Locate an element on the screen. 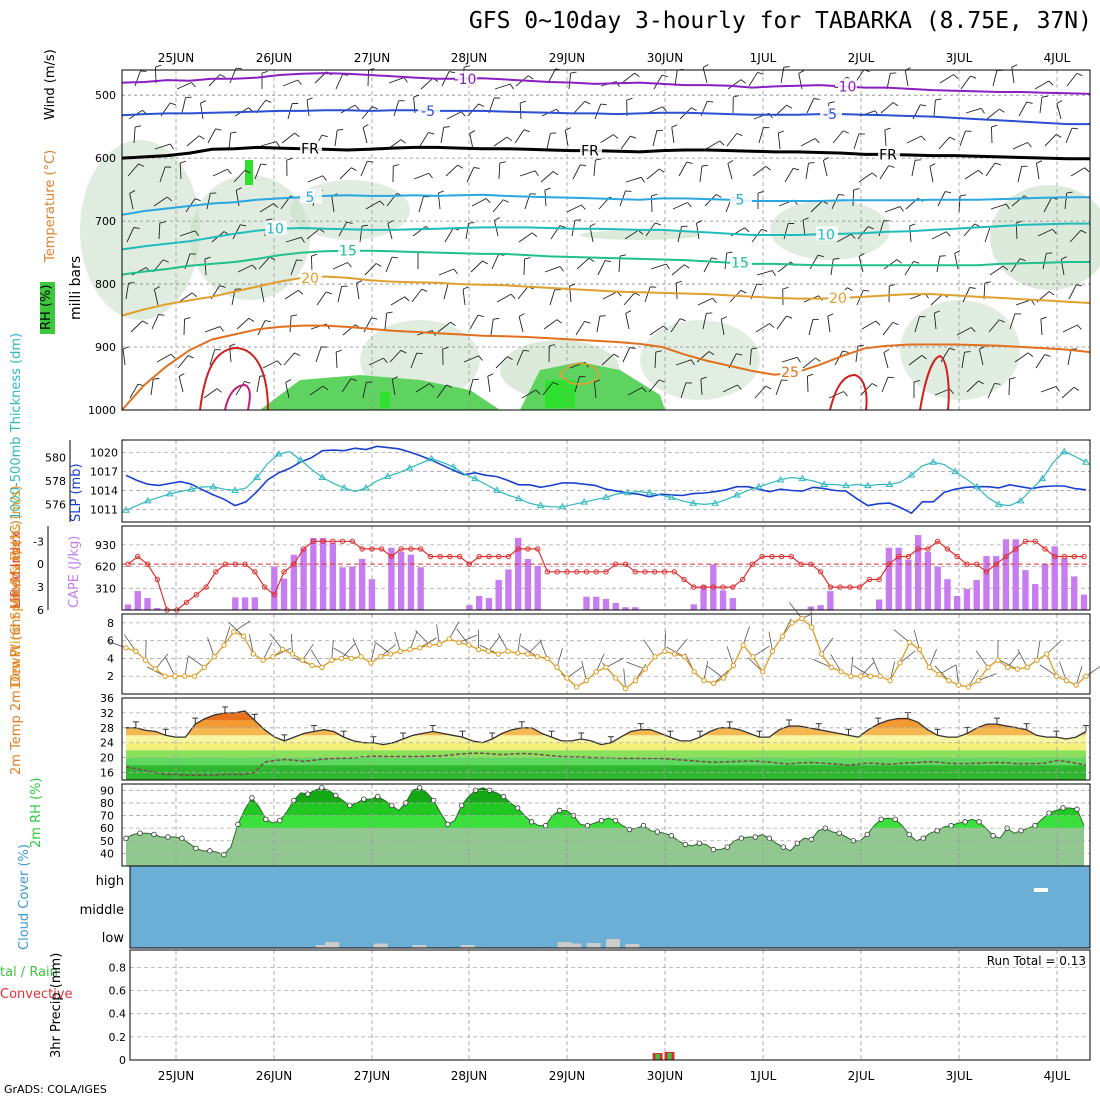  temperature-tick-0: 16 is located at coordinates (107, 773).